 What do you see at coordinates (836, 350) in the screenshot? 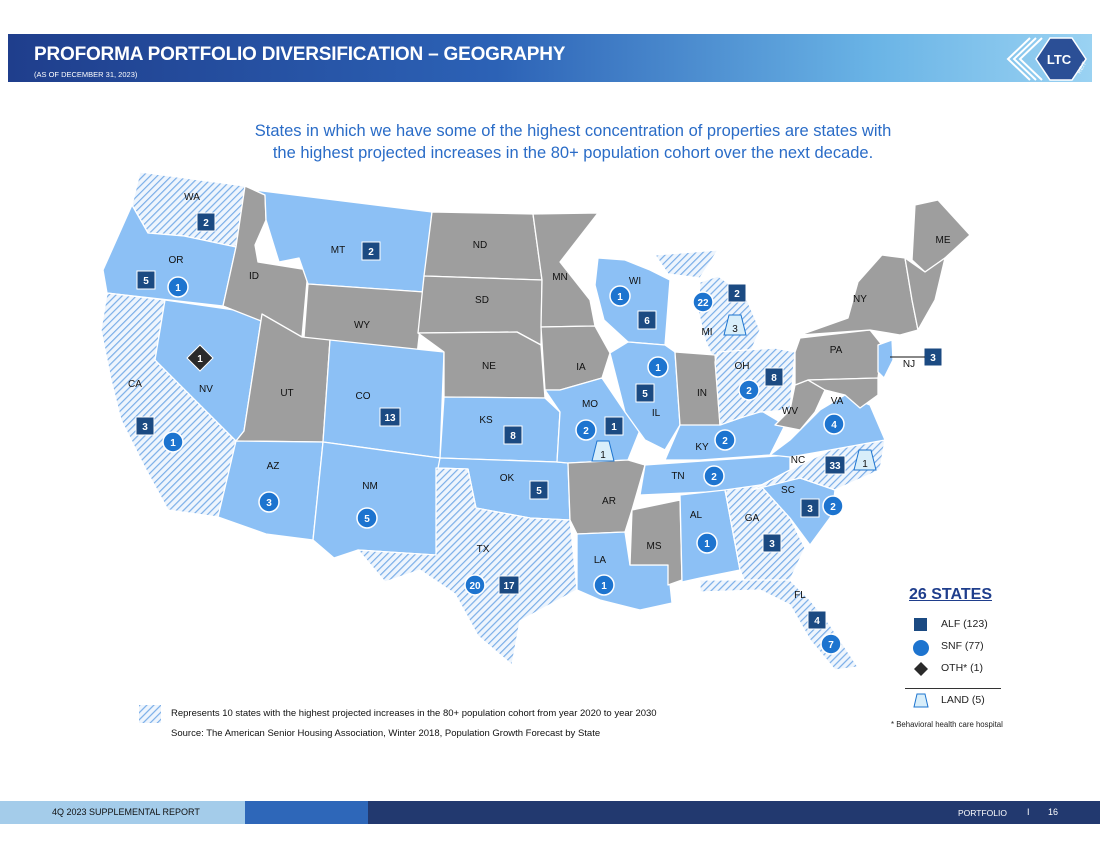
I see `state-label-pa: PA` at bounding box center [836, 350].